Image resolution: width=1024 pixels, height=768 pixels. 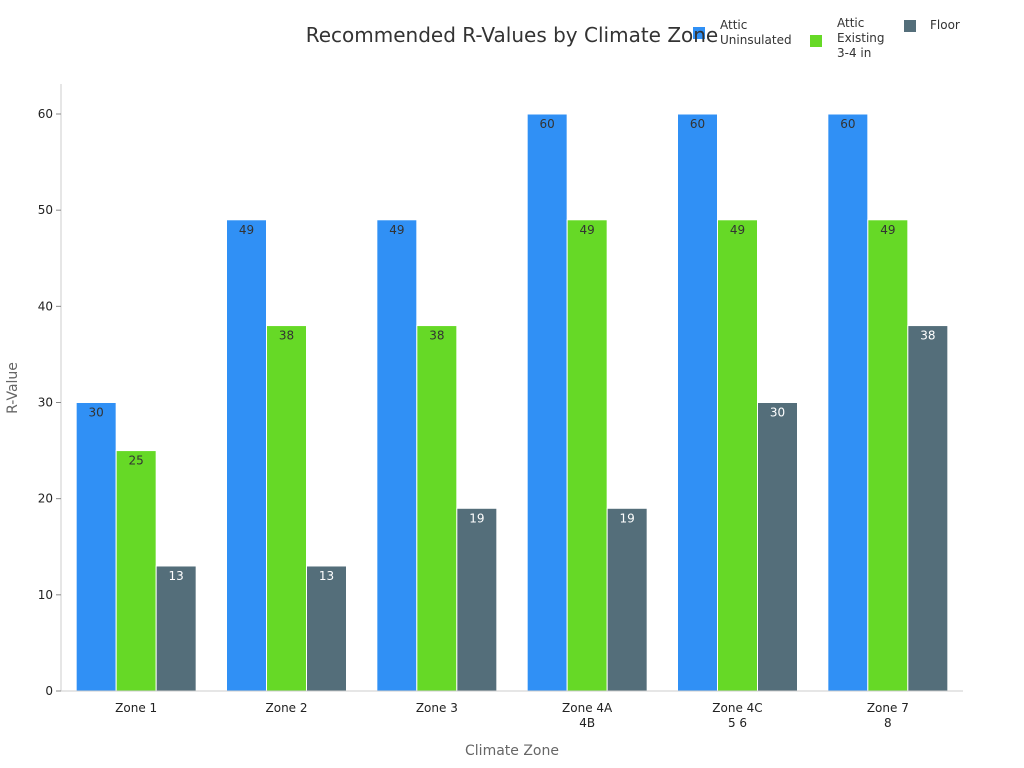 What do you see at coordinates (587, 723) in the screenshot?
I see `x-tick-label: 4B` at bounding box center [587, 723].